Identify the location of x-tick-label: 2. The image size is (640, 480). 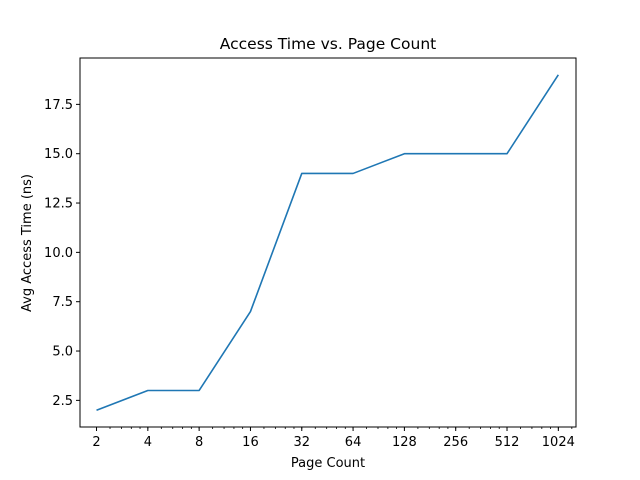
(96, 442).